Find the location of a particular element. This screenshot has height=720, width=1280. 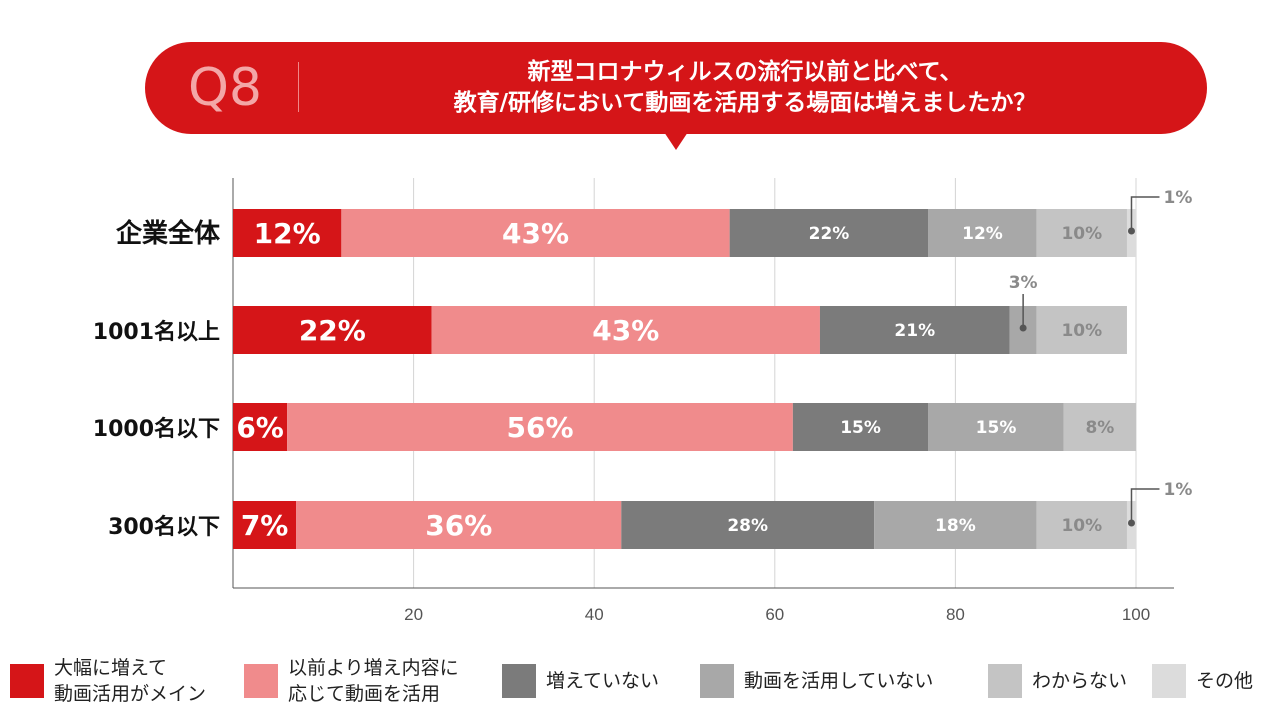

legend-label: 大幅に増えて 動画活用がメイン is located at coordinates (130, 681).